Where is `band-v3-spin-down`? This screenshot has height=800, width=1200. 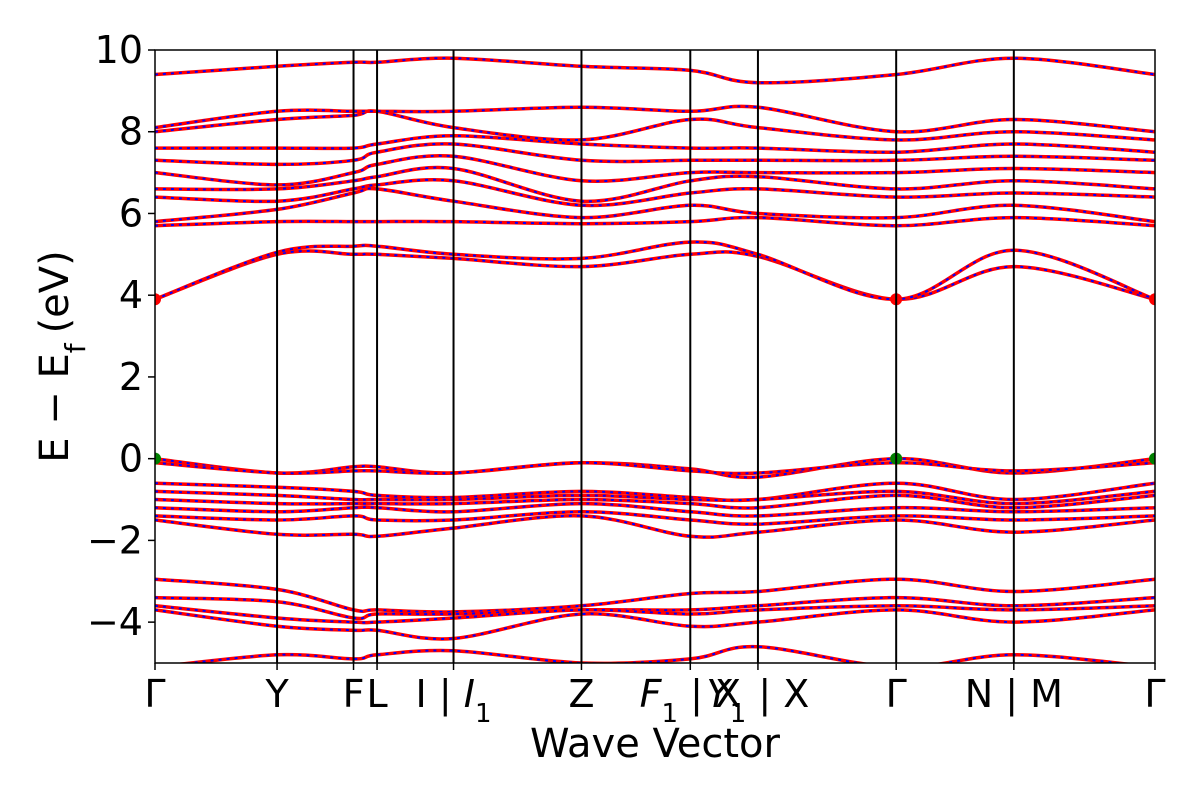 band-v3-spin-down is located at coordinates (655, 492).